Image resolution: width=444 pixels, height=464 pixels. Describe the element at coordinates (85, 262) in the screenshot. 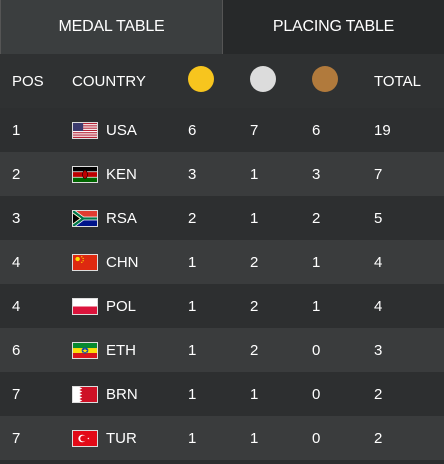

I see `china-flag-icon` at that location.